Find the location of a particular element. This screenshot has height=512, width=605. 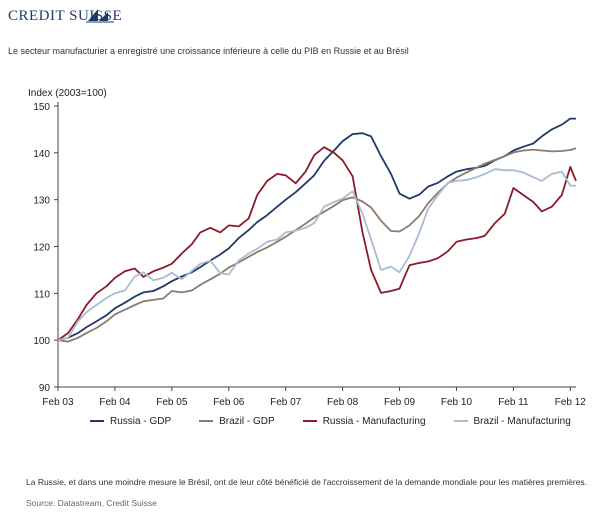

x-tick-label: Feb 09 is located at coordinates (400, 402).